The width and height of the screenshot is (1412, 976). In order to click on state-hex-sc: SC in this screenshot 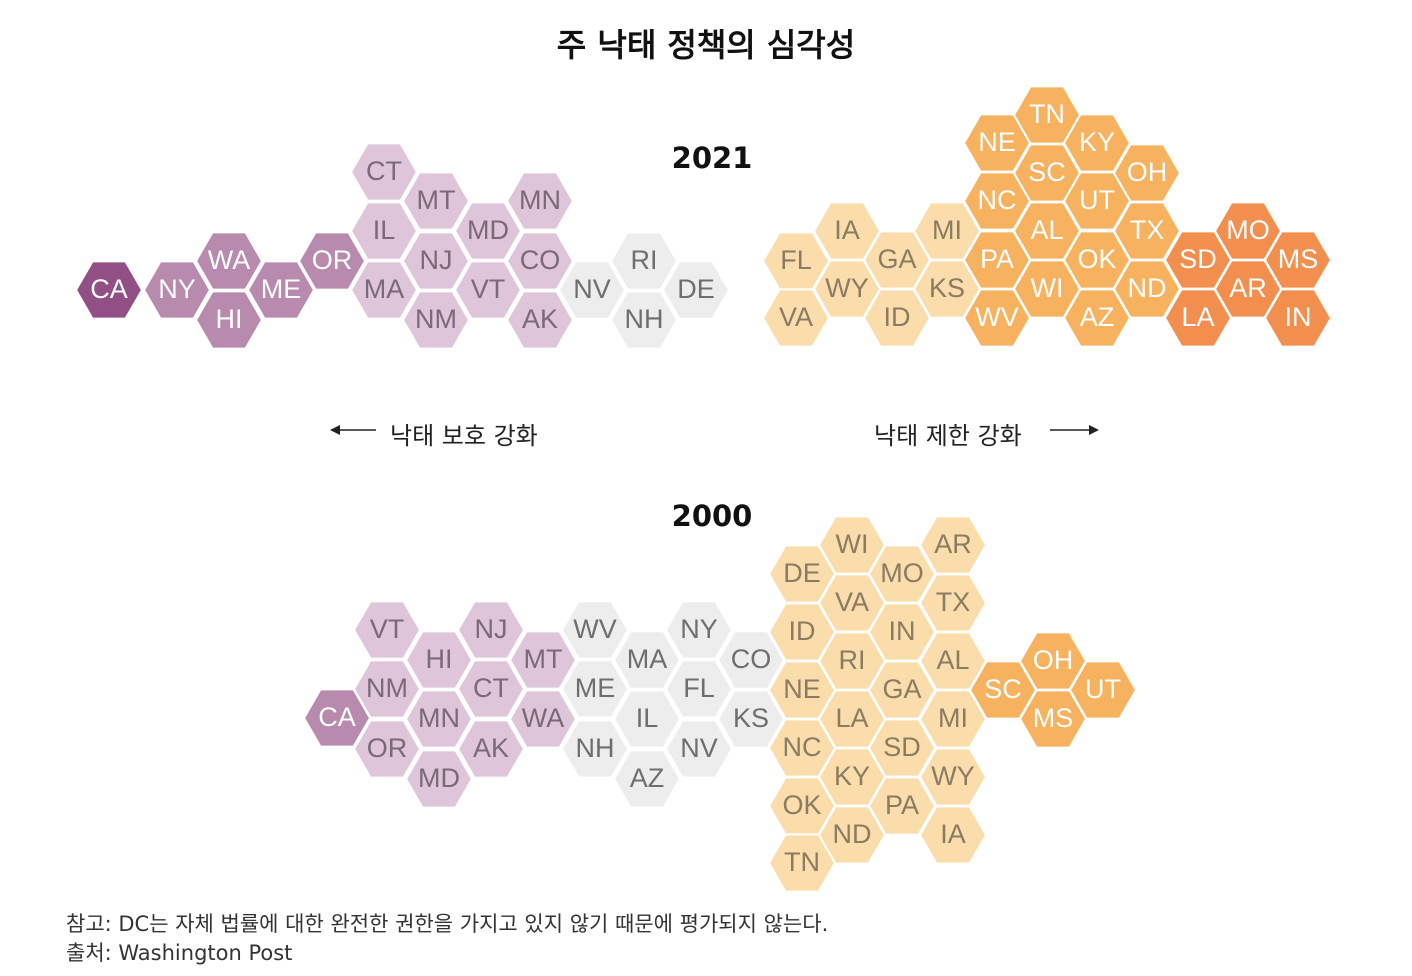, I will do `click(1003, 690)`.